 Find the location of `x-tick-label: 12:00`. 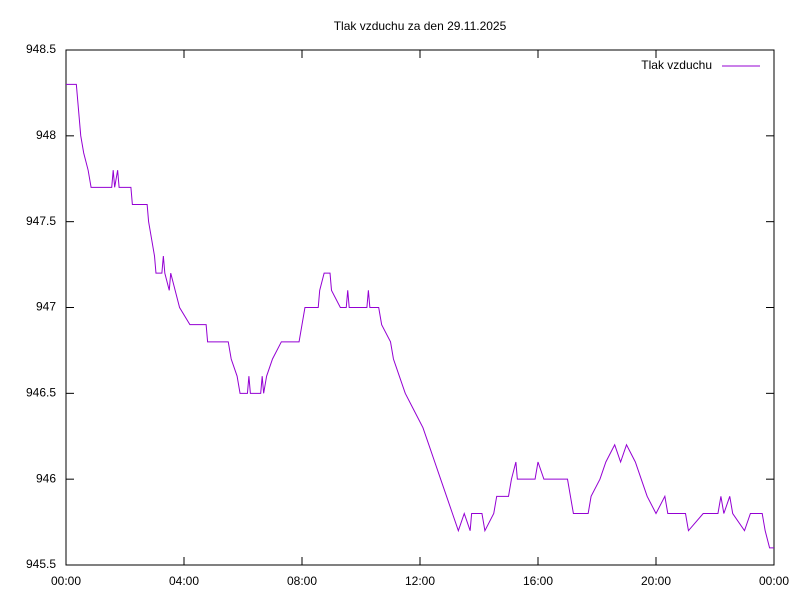

x-tick-label: 12:00 is located at coordinates (420, 581).